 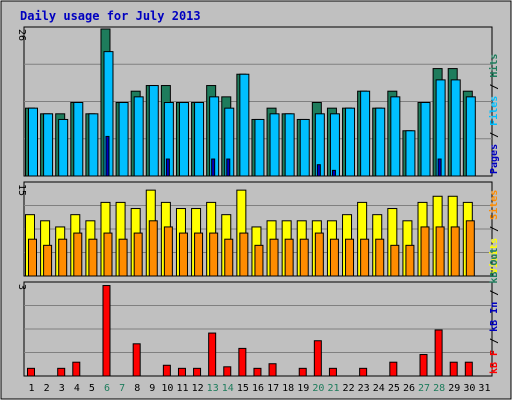 I want to click on legend-kb-in: kB In, so click(x=494, y=317).